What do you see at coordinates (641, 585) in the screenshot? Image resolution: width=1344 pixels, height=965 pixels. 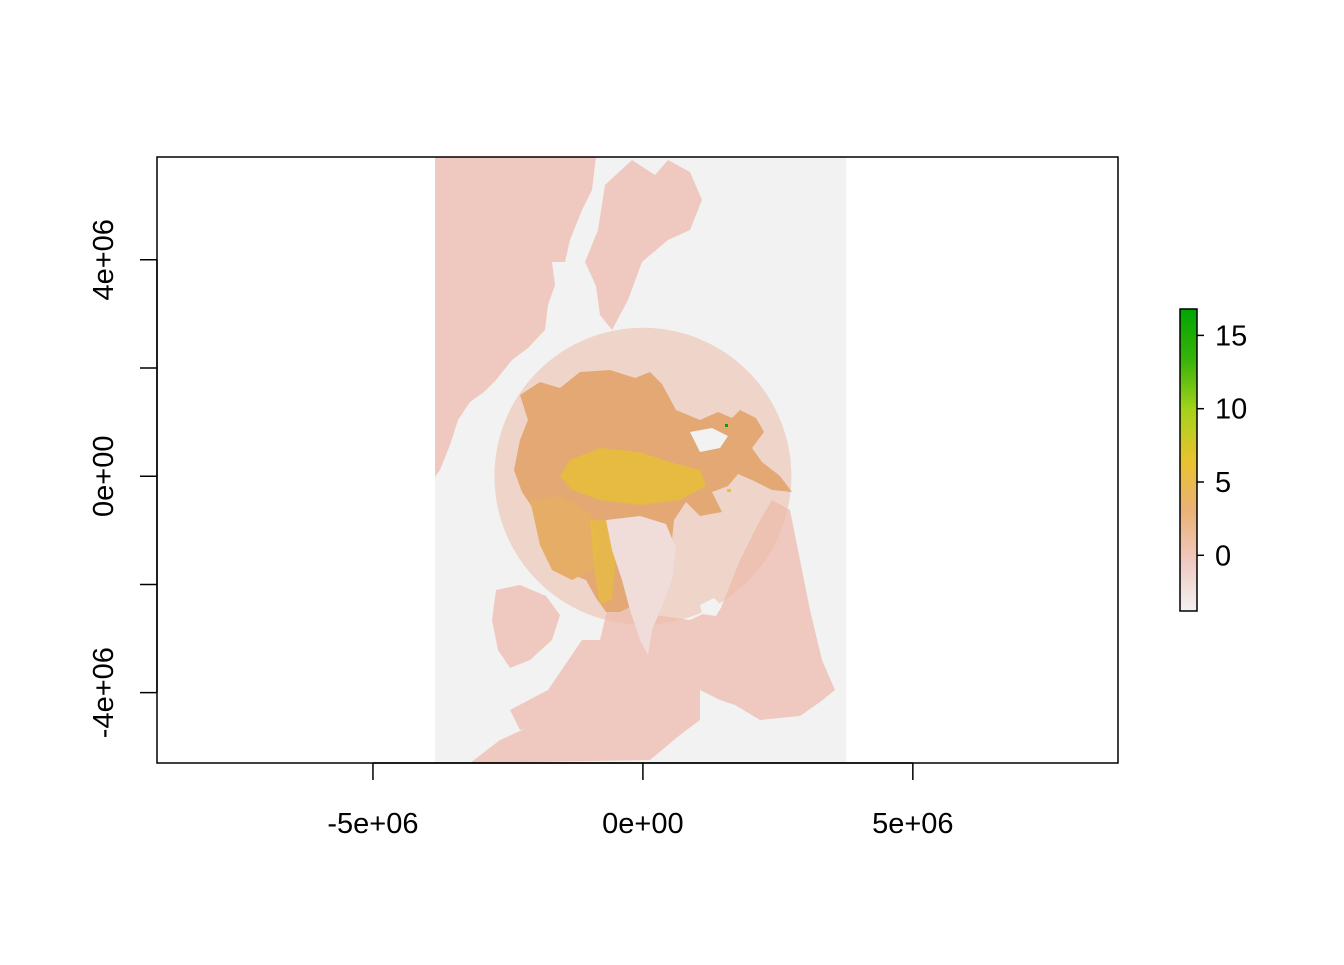 I see `greenland-landmass` at bounding box center [641, 585].